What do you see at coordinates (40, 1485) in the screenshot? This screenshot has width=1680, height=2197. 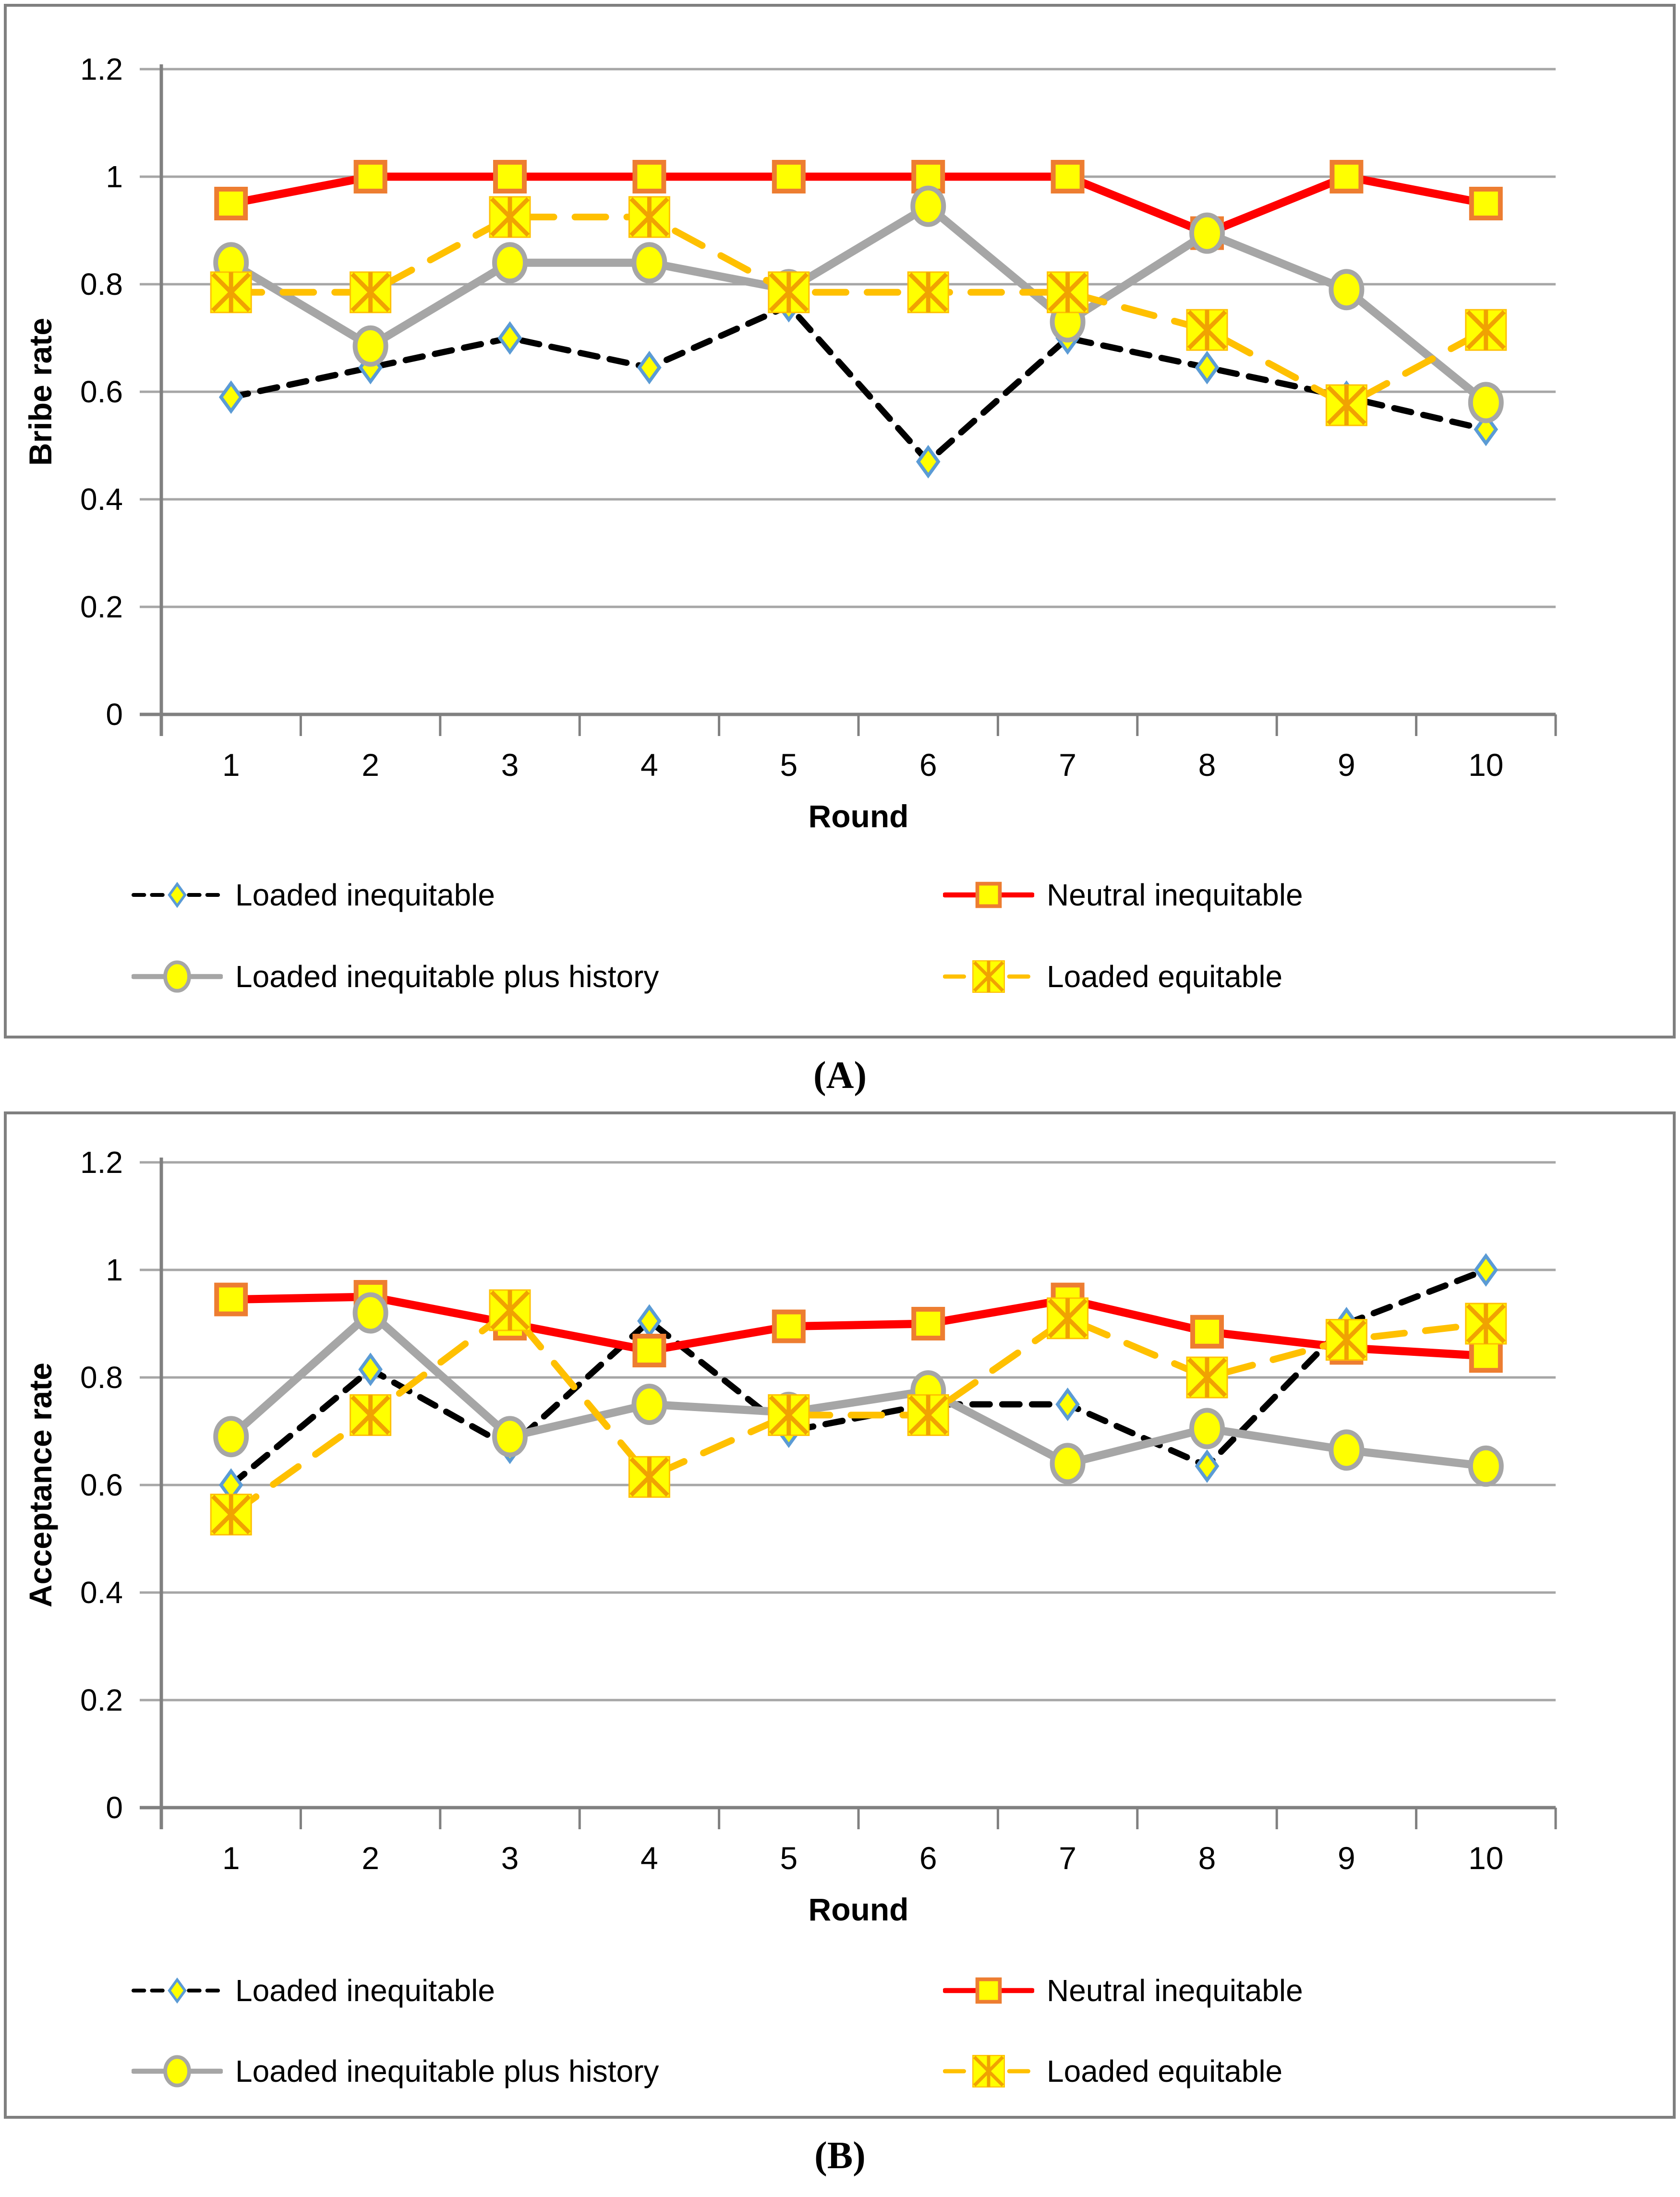 I see `y-axis-title-acceptance-rate: Acceptance rate` at bounding box center [40, 1485].